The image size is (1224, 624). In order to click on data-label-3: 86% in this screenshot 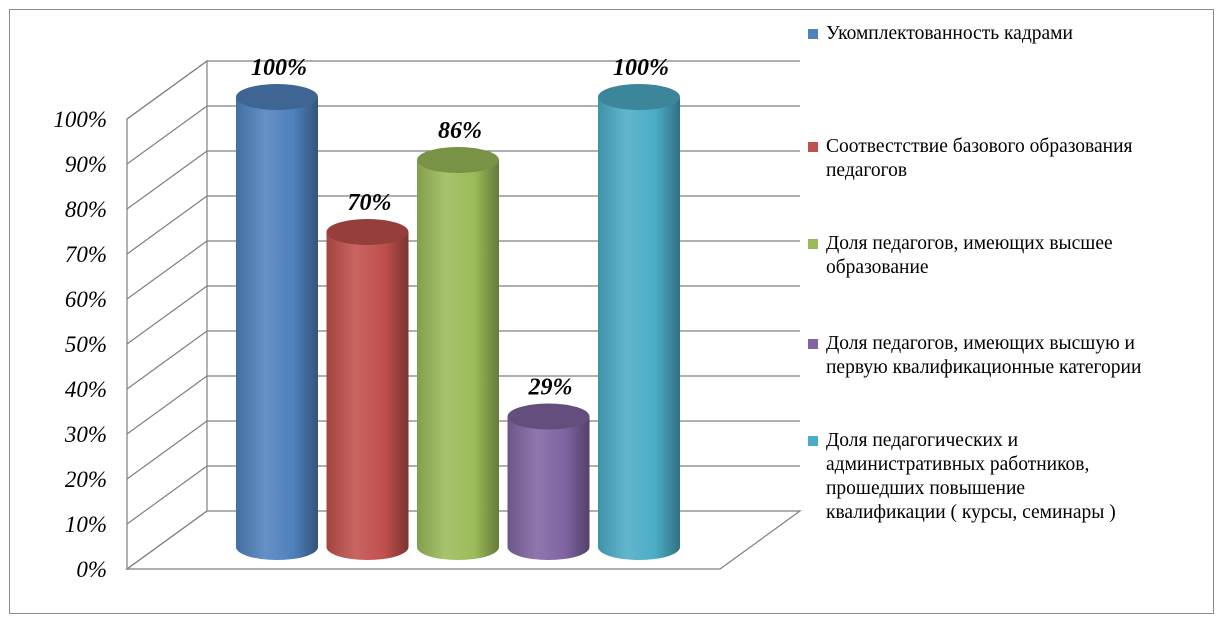, I will do `click(460, 131)`.